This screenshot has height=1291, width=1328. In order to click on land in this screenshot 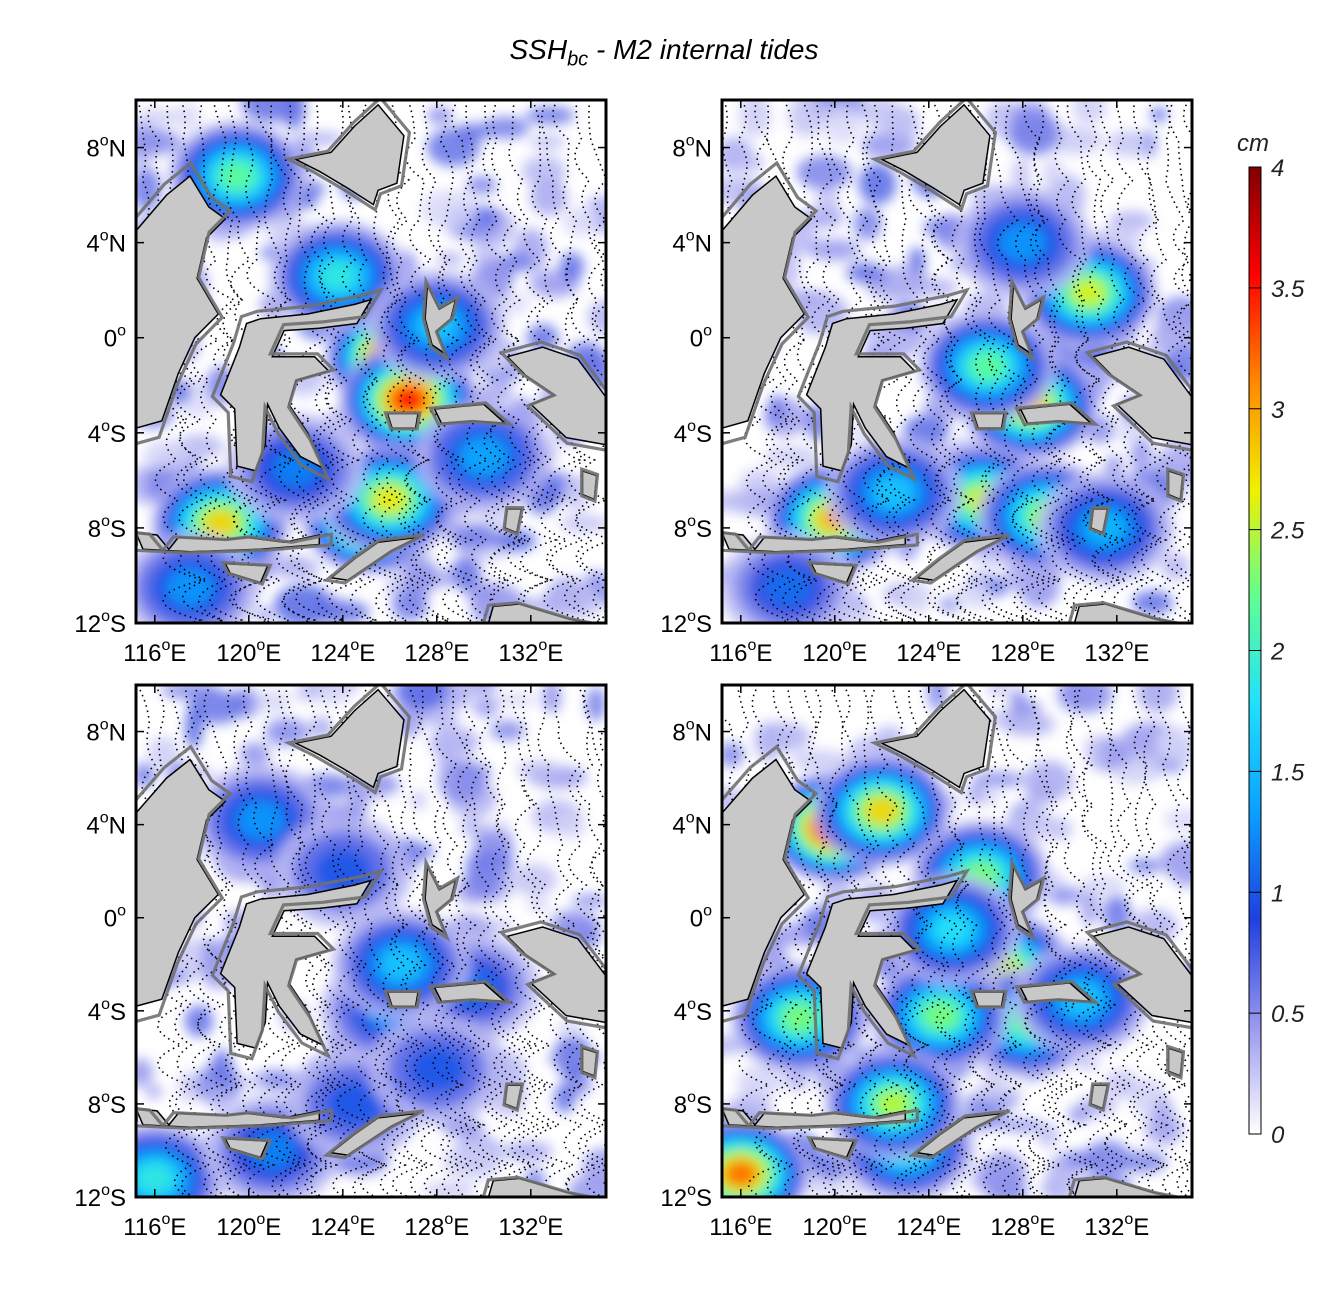, I will do `click(957, 363)`.